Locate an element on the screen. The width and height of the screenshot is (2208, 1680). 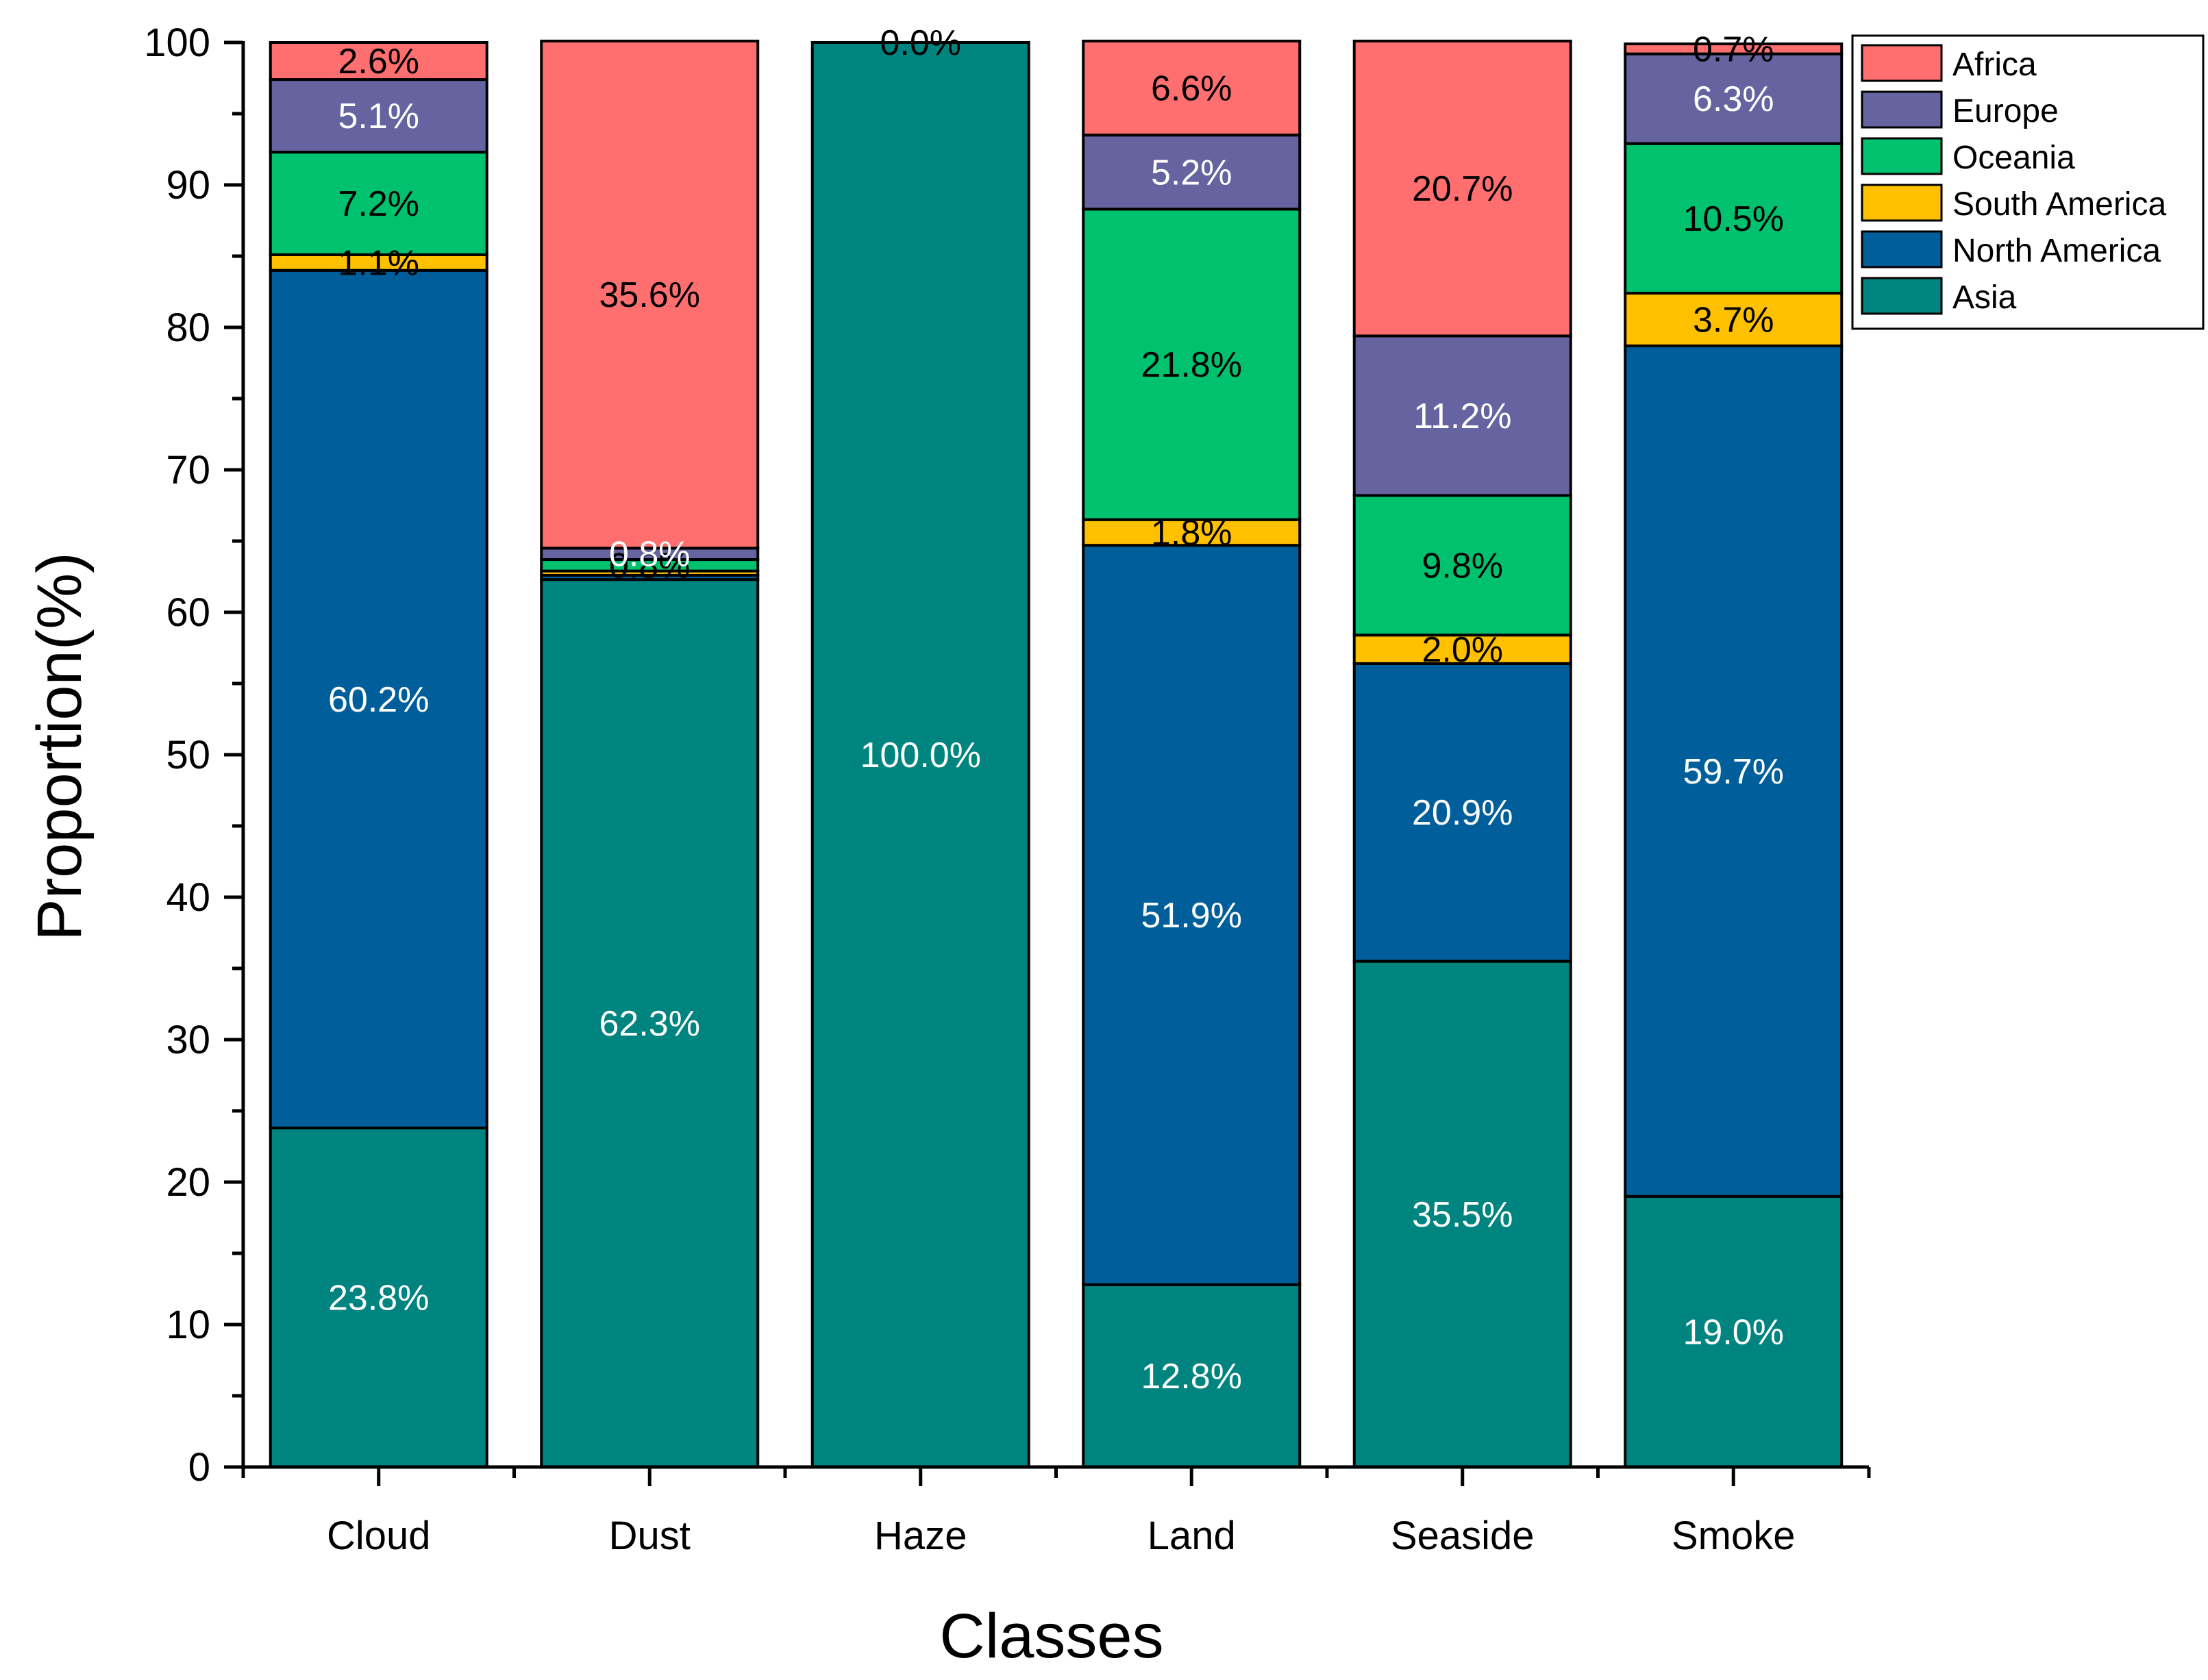
data-label-cloud-europe: 5.1% is located at coordinates (378, 116).